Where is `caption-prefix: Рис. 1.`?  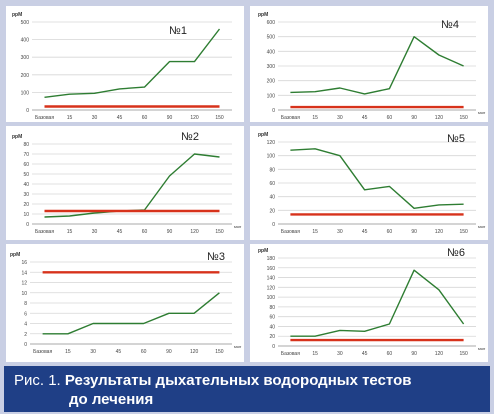
caption-prefix: Рис. 1. is located at coordinates (37, 380).